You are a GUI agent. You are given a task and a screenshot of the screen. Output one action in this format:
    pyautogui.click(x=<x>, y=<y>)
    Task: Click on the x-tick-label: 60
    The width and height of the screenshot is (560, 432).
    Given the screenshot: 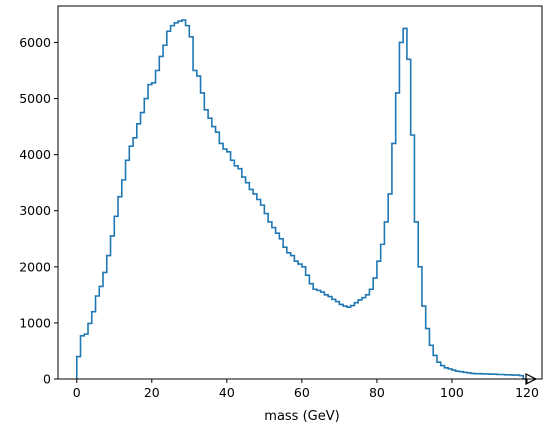 What is the action you would take?
    pyautogui.click(x=302, y=392)
    